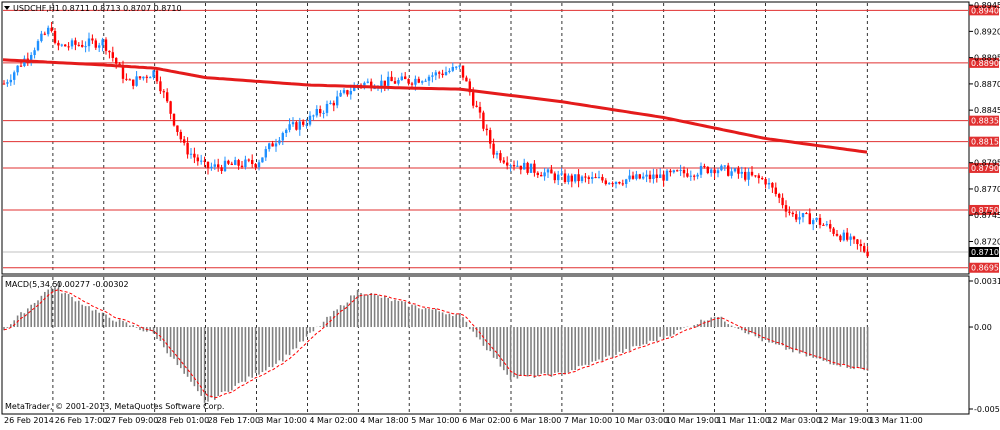  Describe the element at coordinates (183, 420) in the screenshot. I see `time-tick-label: 28 Feb 01:00` at that location.